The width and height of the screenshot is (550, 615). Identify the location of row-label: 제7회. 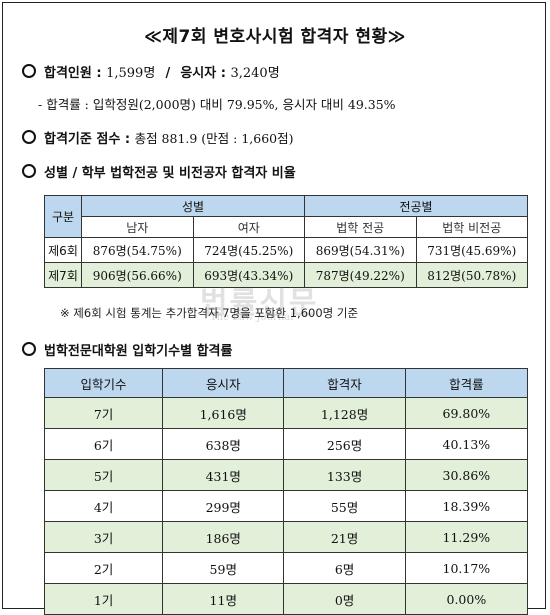
(63, 275).